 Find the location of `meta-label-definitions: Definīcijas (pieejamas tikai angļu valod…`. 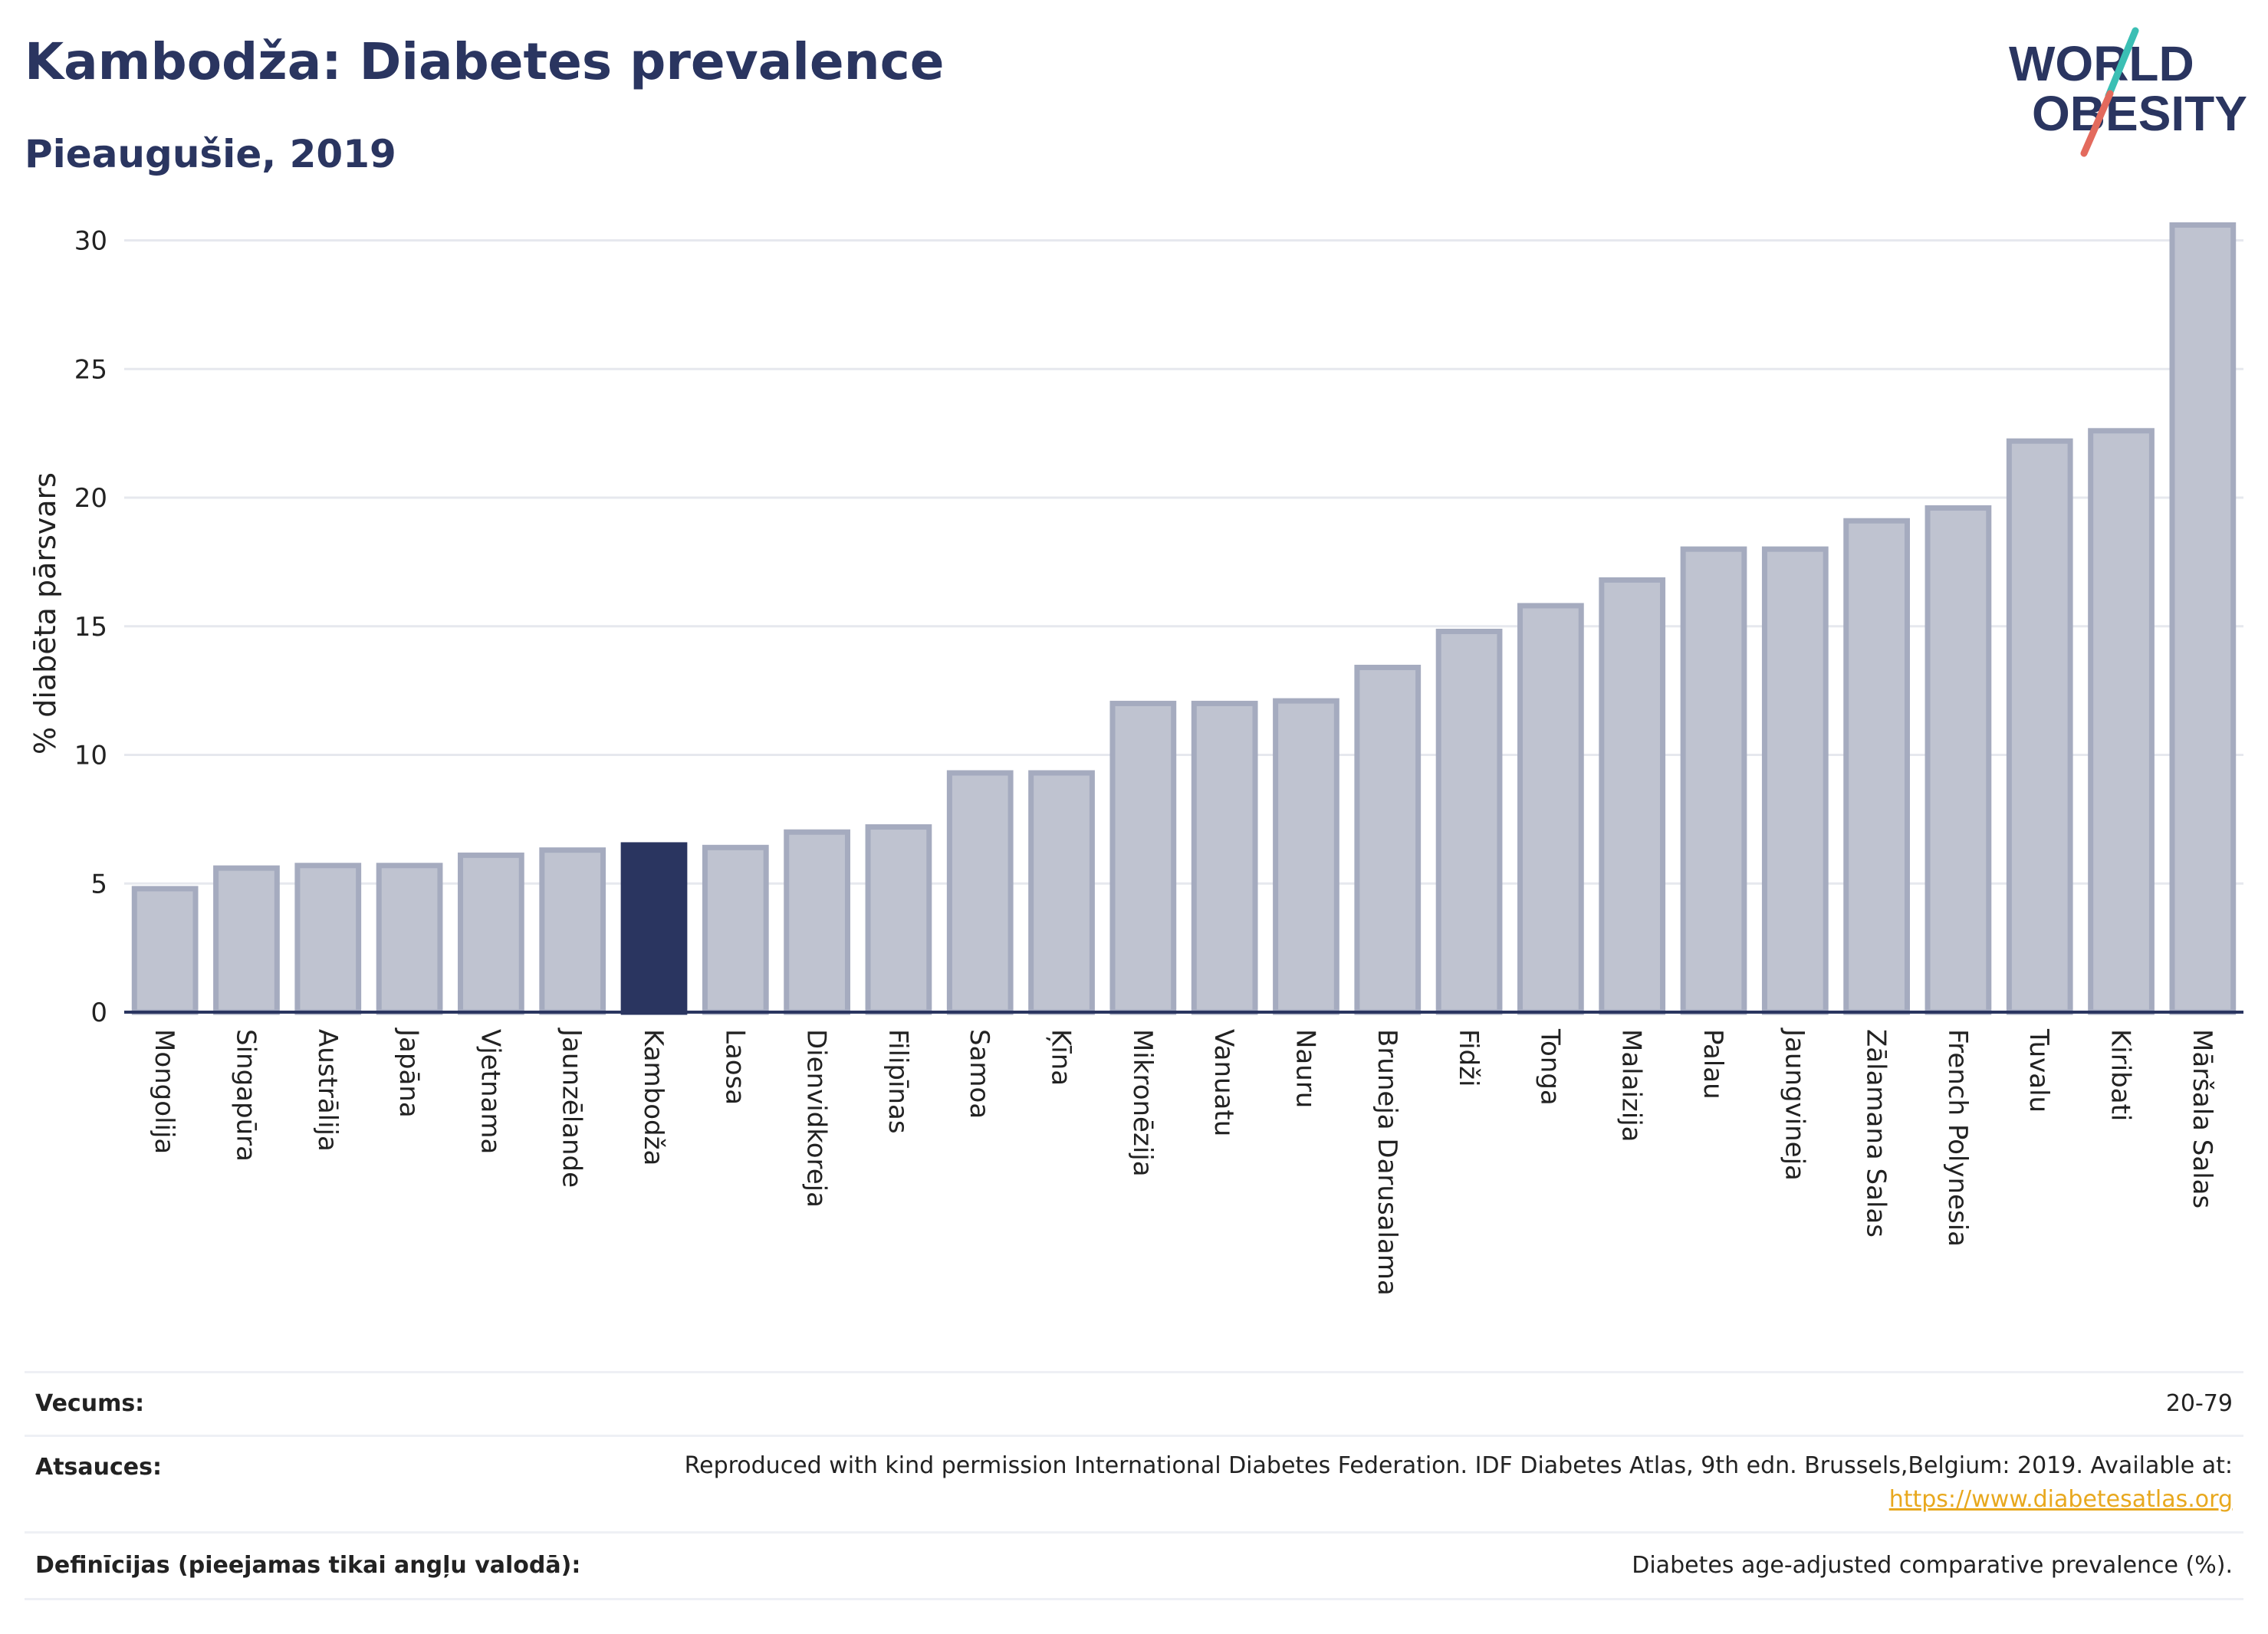

meta-label-definitions: Definīcijas (pieejamas tikai angļu valod… is located at coordinates (308, 1566).